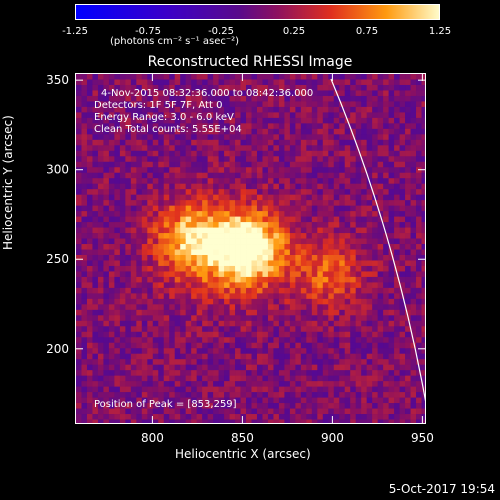  What do you see at coordinates (168, 129) in the screenshot?
I see `annotation-line: Clean Total counts: 5.55E+04` at bounding box center [168, 129].